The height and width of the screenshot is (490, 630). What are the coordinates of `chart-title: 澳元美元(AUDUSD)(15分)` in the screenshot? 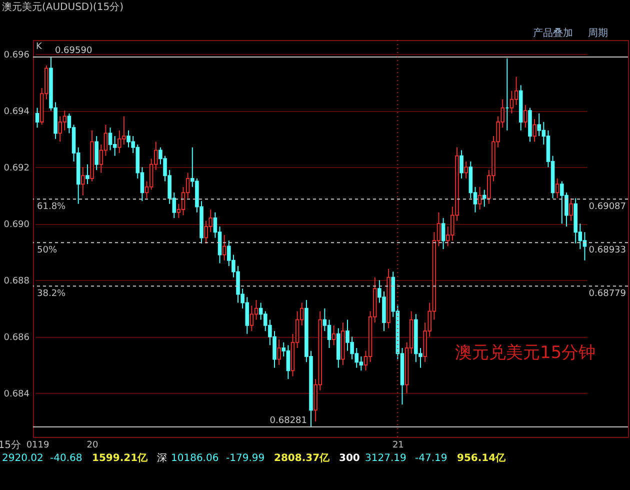 It's located at (63, 7).